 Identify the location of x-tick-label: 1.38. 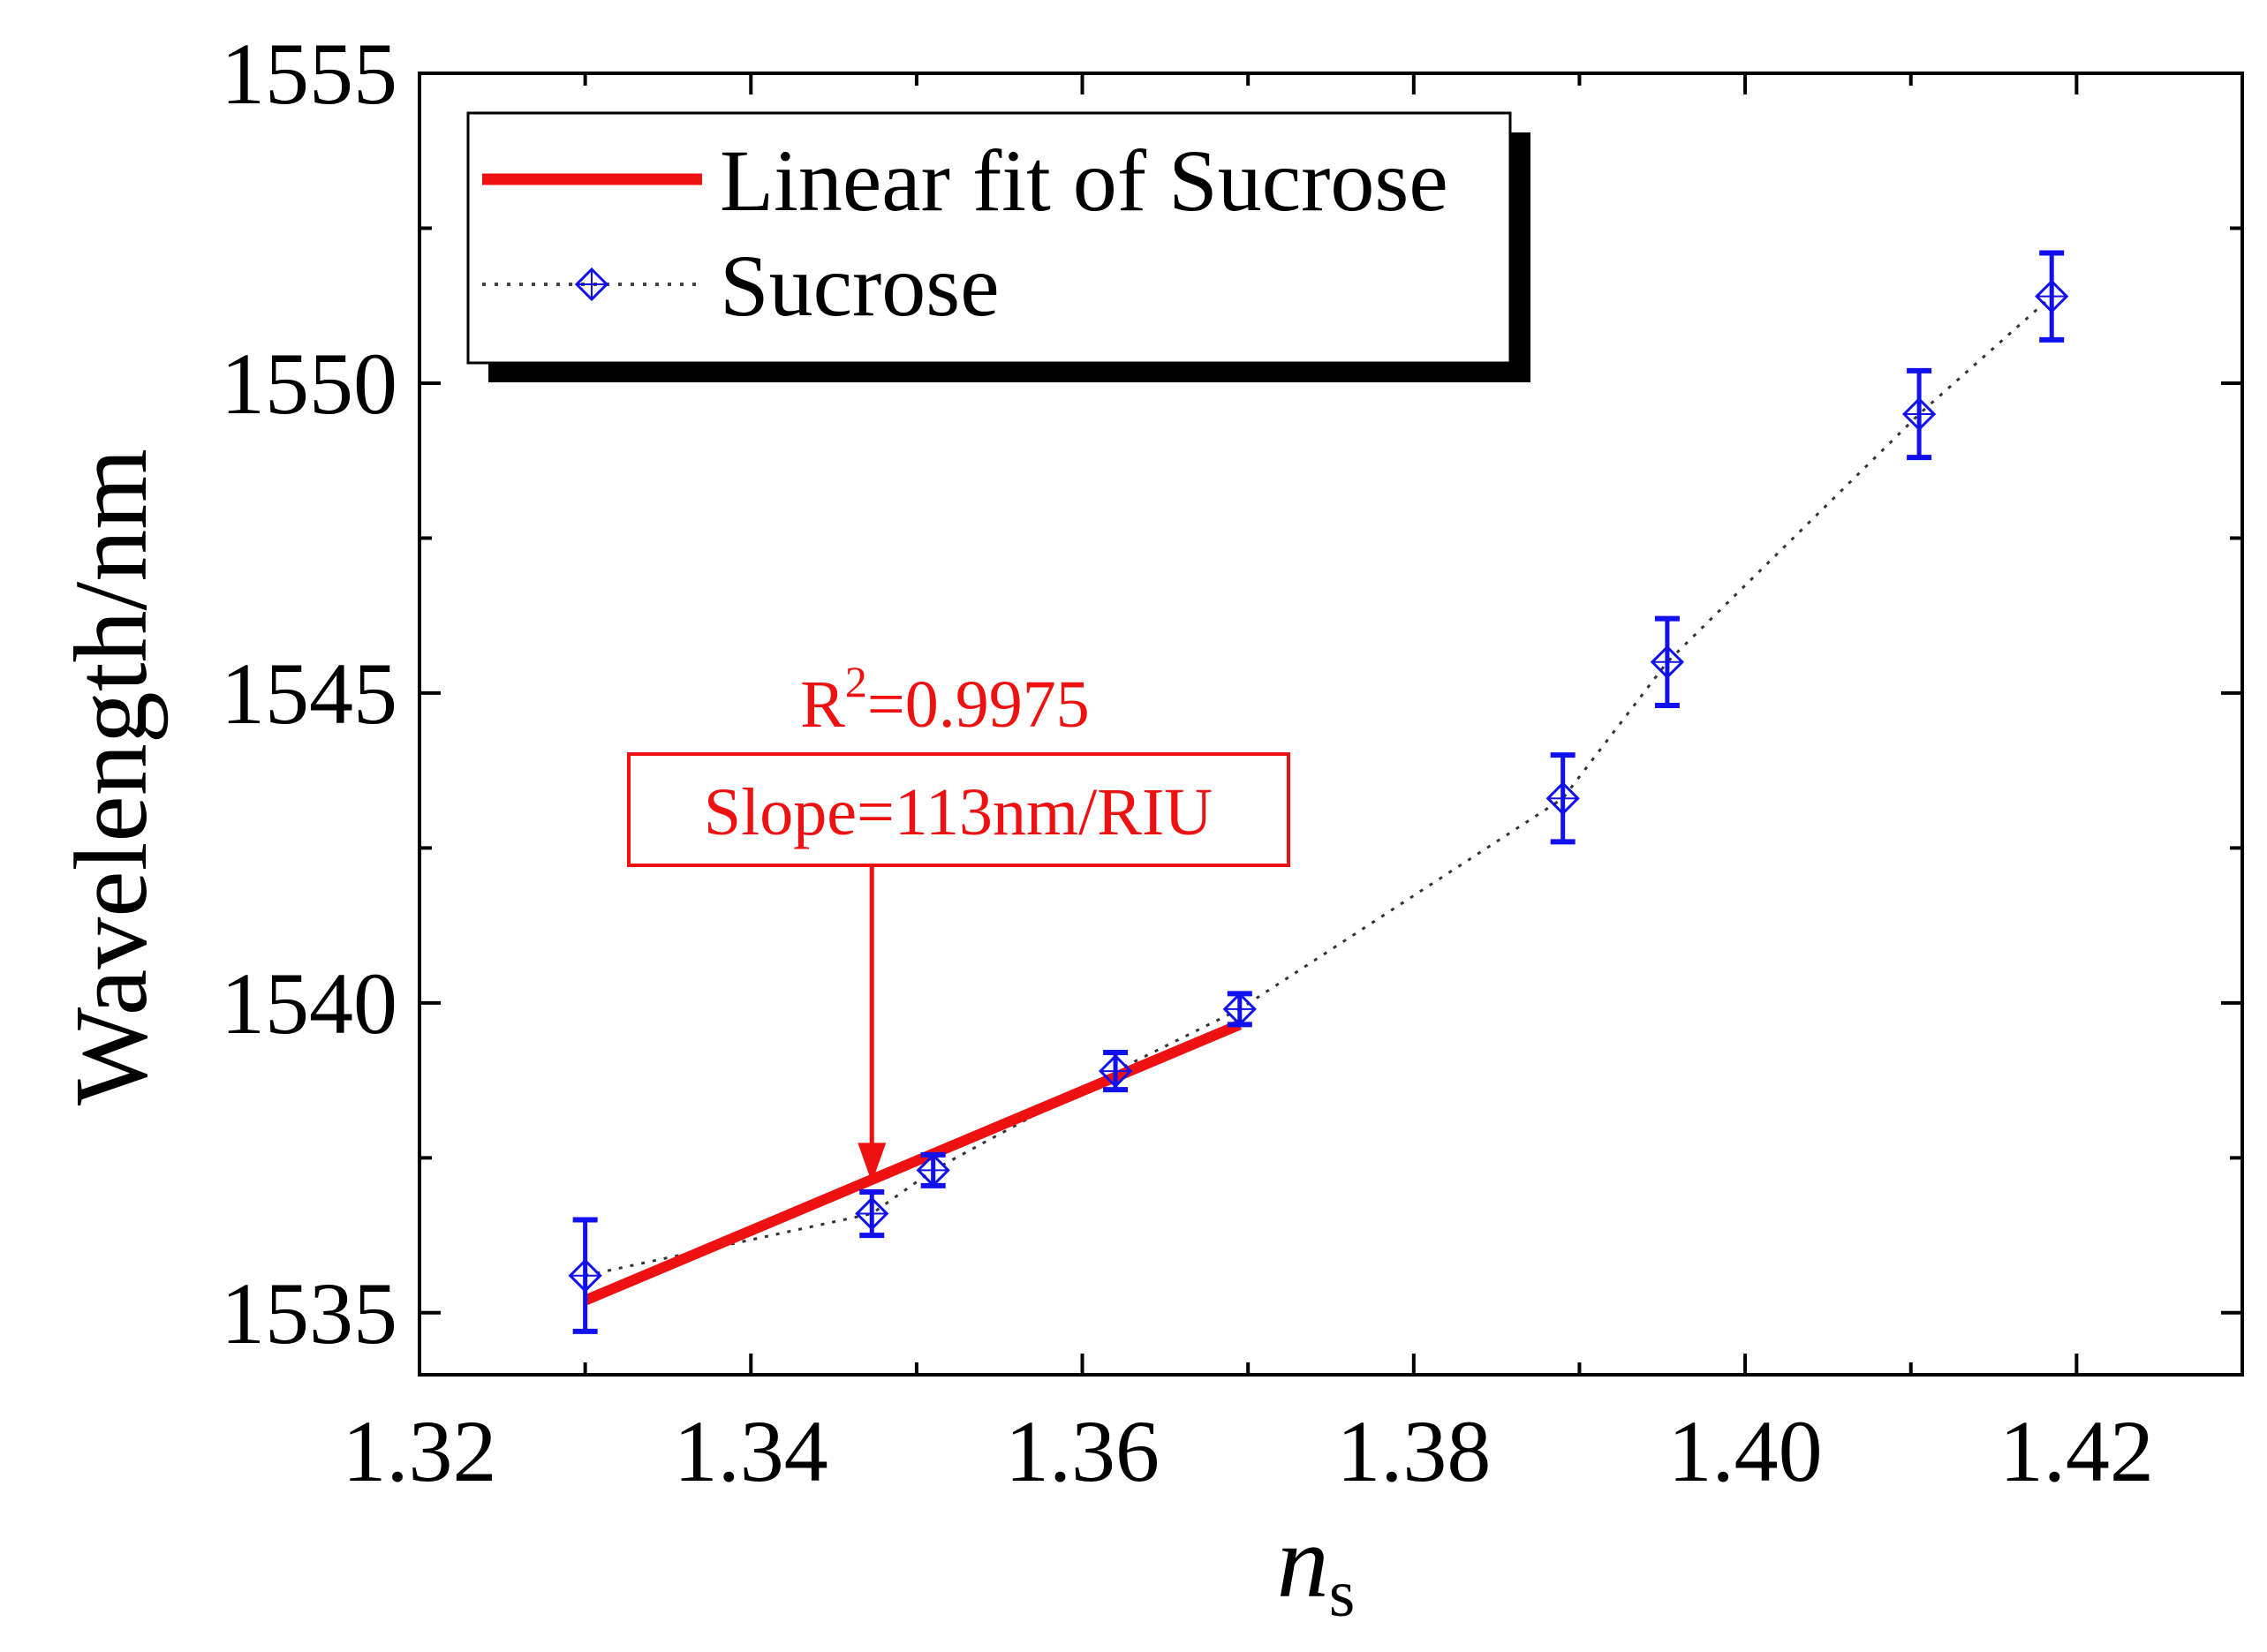
(1414, 1451).